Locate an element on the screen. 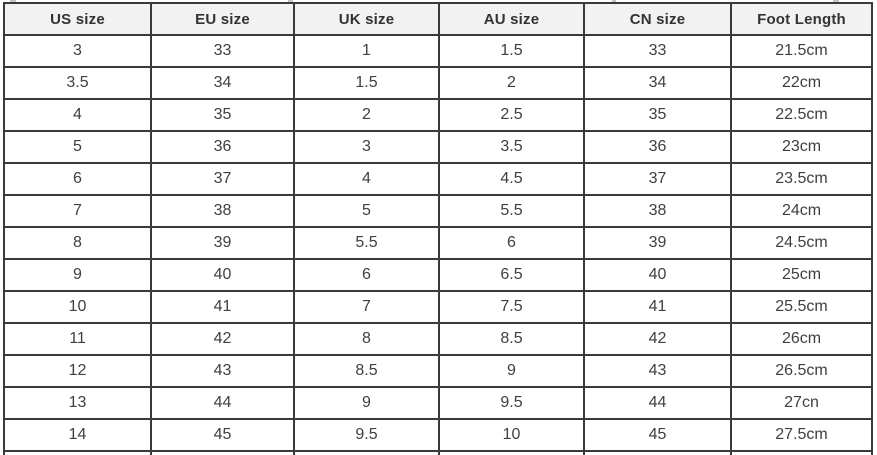 This screenshot has width=877, height=455. table-cell: 42 is located at coordinates (222, 339).